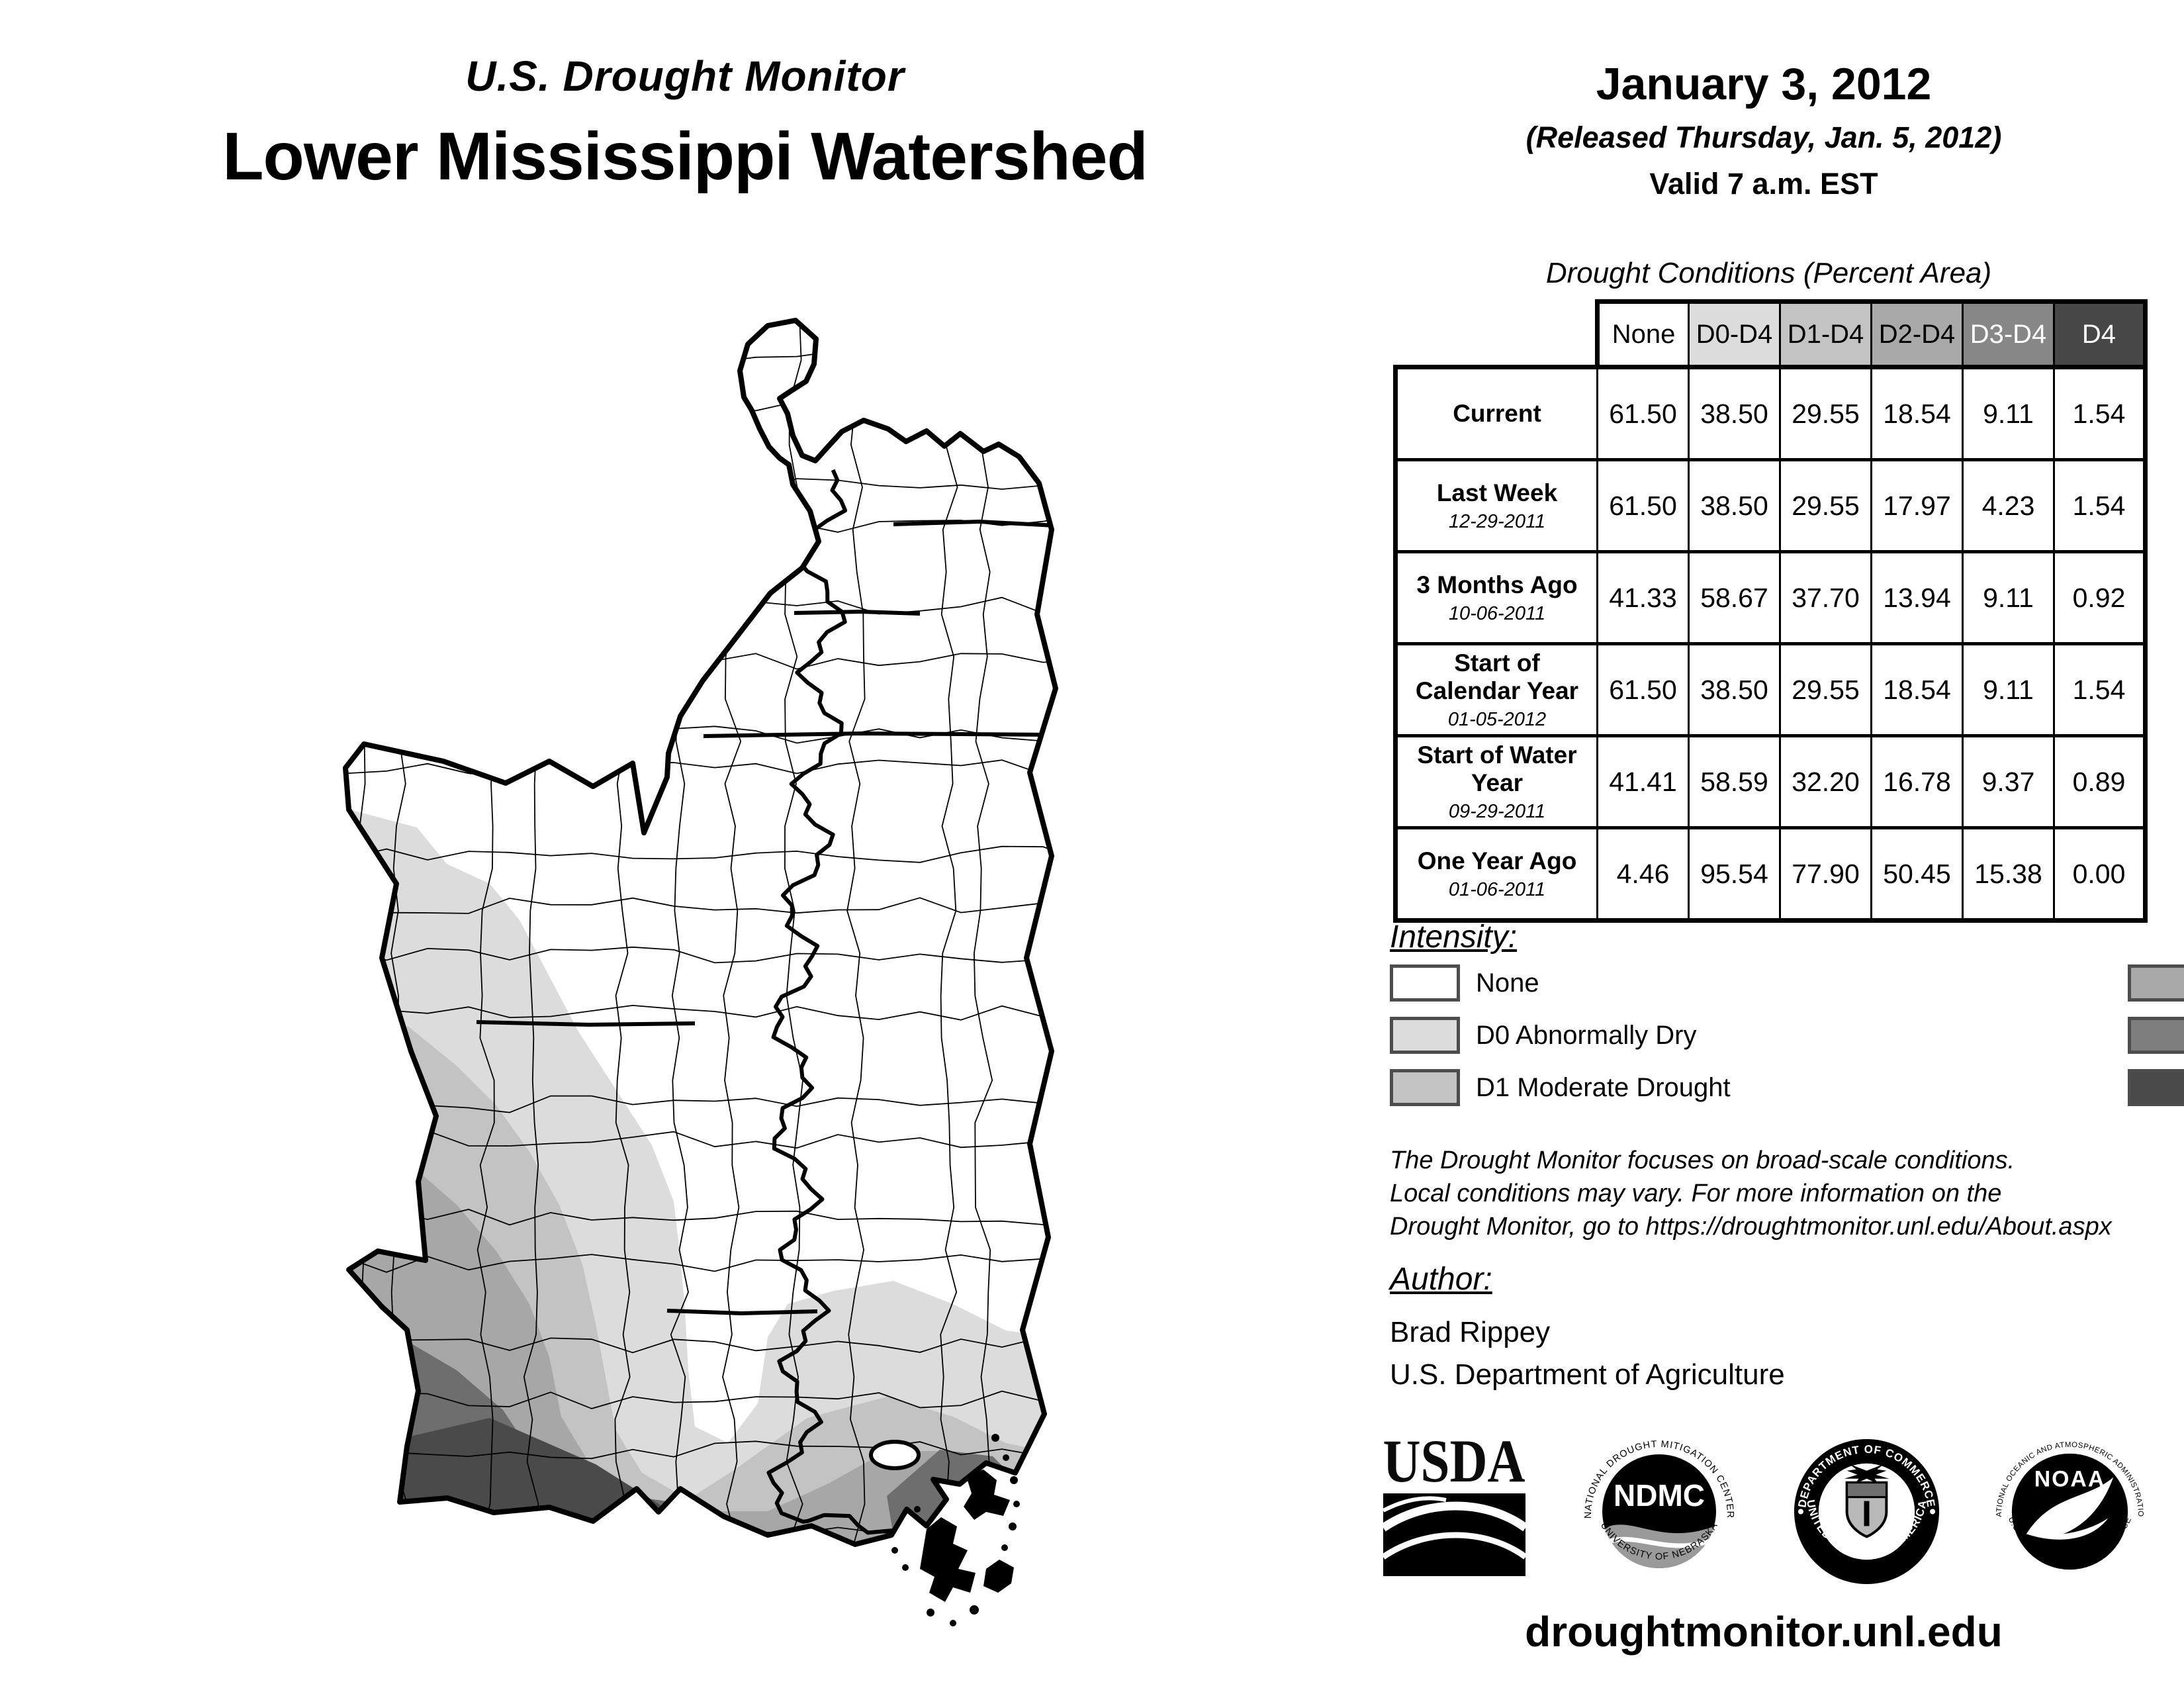  What do you see at coordinates (1826, 597) in the screenshot?
I see `value-cell: 37.70` at bounding box center [1826, 597].